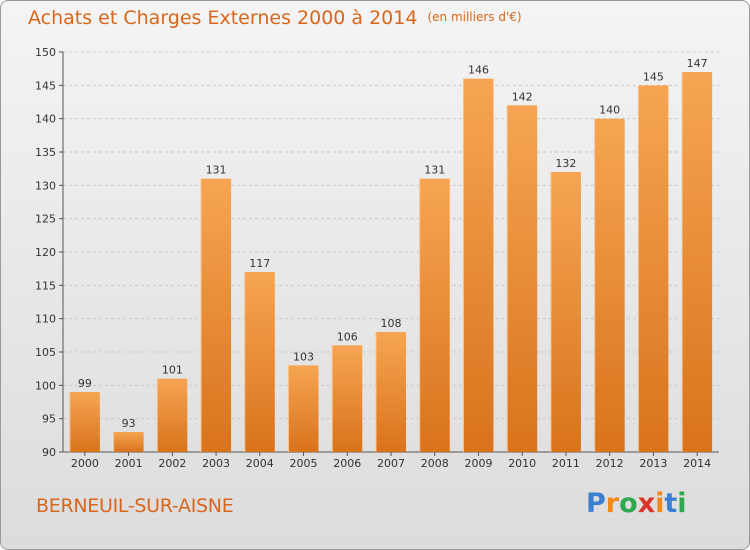 The height and width of the screenshot is (550, 750). I want to click on x-tick-label: 2007, so click(391, 463).